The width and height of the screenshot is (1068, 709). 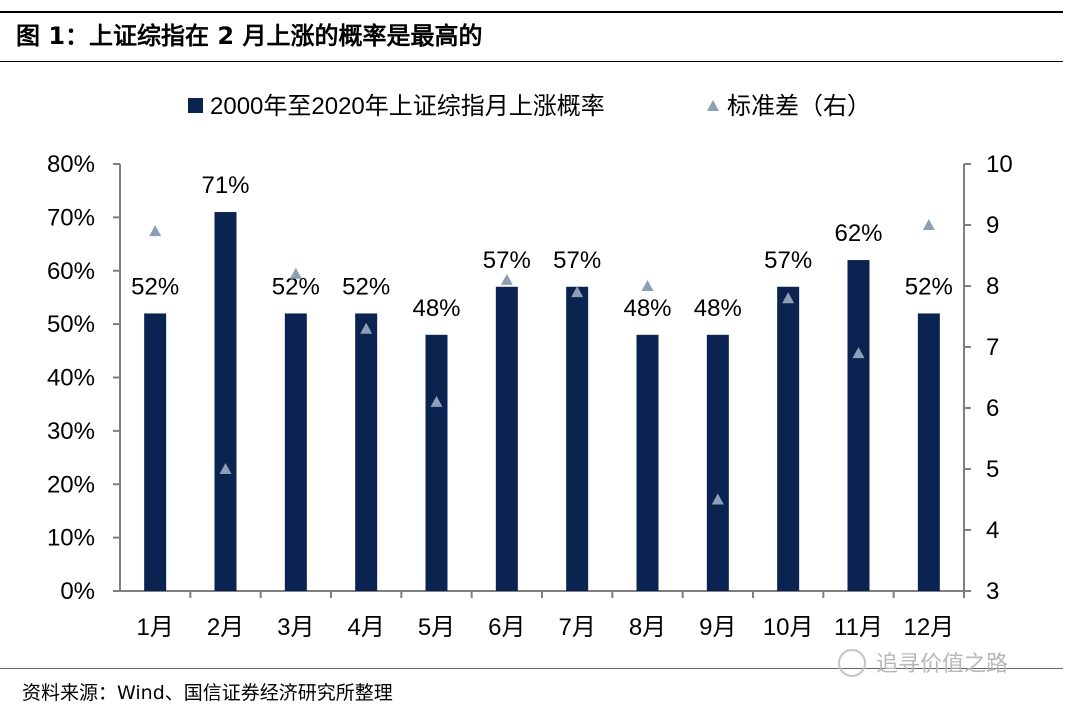 What do you see at coordinates (249, 36) in the screenshot?
I see `figure-title: 图 1：上证综指在 2 月上涨的概率是最高的` at bounding box center [249, 36].